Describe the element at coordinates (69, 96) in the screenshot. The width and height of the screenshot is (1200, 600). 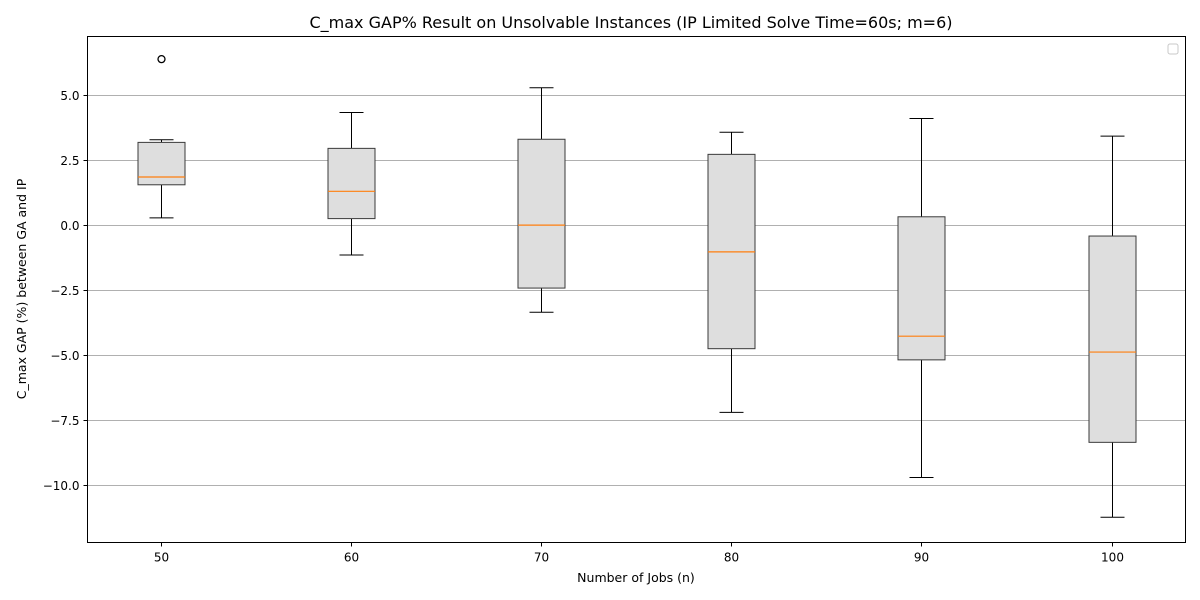
I see `y-tick-label: 5.0` at that location.